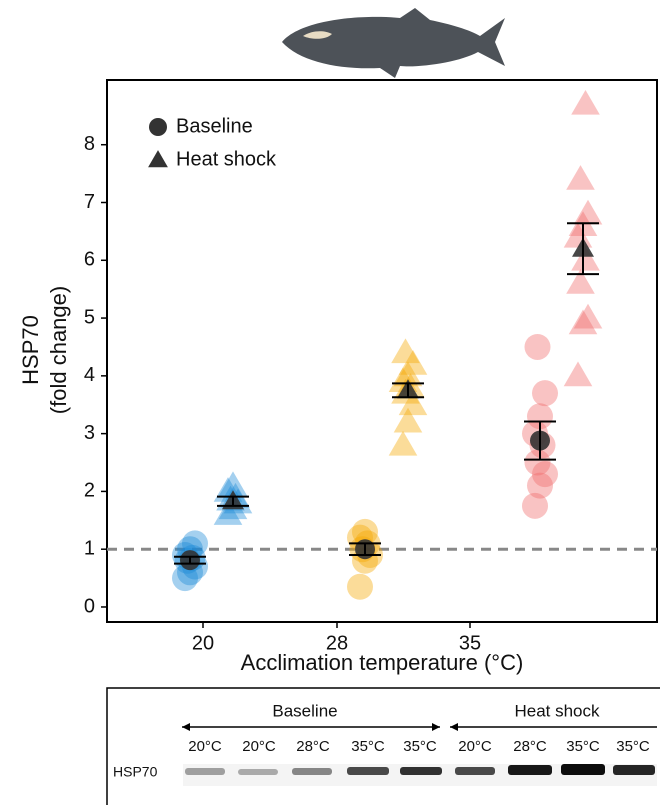 The image size is (660, 805). I want to click on blot-panel: Baseline Heat shock HSP70, so click(383, 746).